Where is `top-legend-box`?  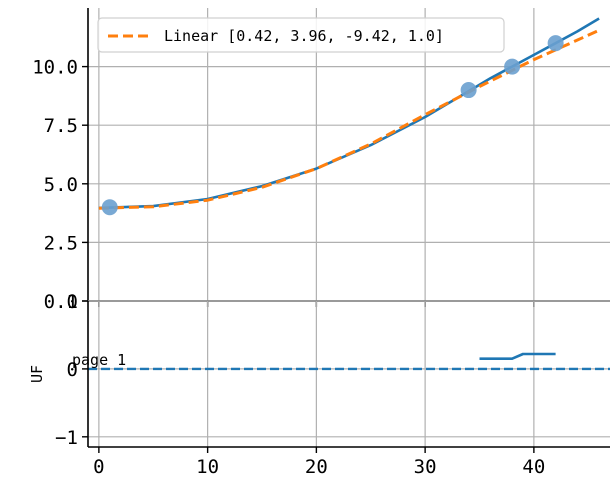 top-legend-box is located at coordinates (301, 35).